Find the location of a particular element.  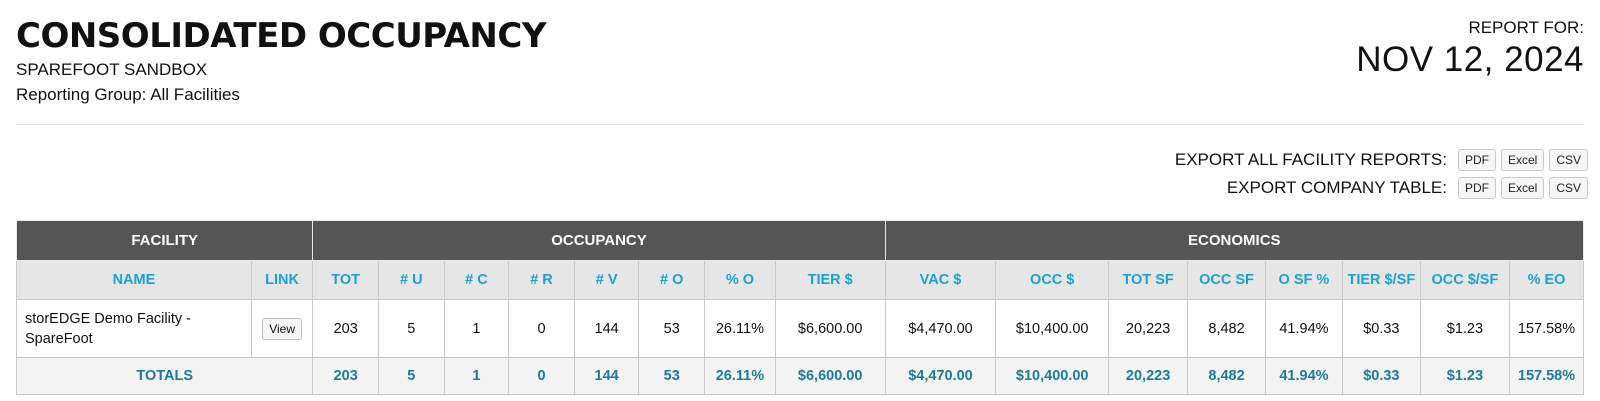

totals-cell: 41.94% is located at coordinates (1303, 376).